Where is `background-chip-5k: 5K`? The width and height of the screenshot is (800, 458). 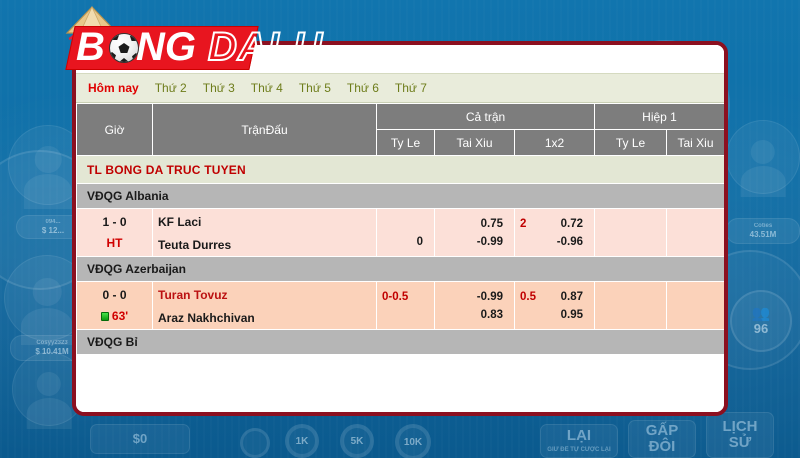
background-chip-5k: 5K is located at coordinates (357, 441).